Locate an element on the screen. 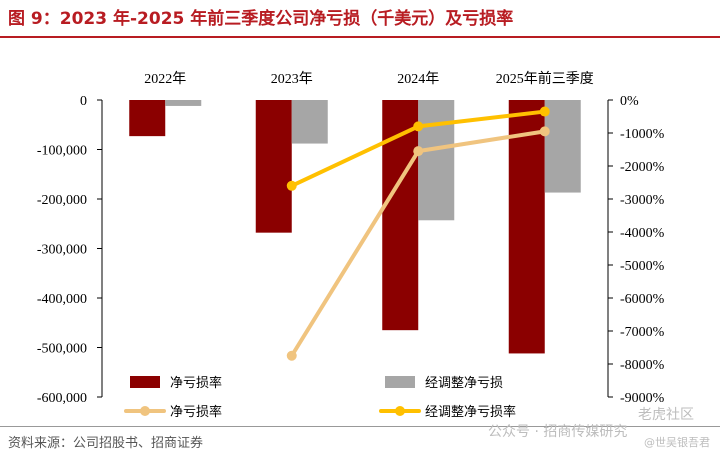 Image resolution: width=720 pixels, height=458 pixels. chart-title: 图 9：2023 年-2025 年前三季度公司净亏损（千美元）及亏损率 is located at coordinates (261, 19).